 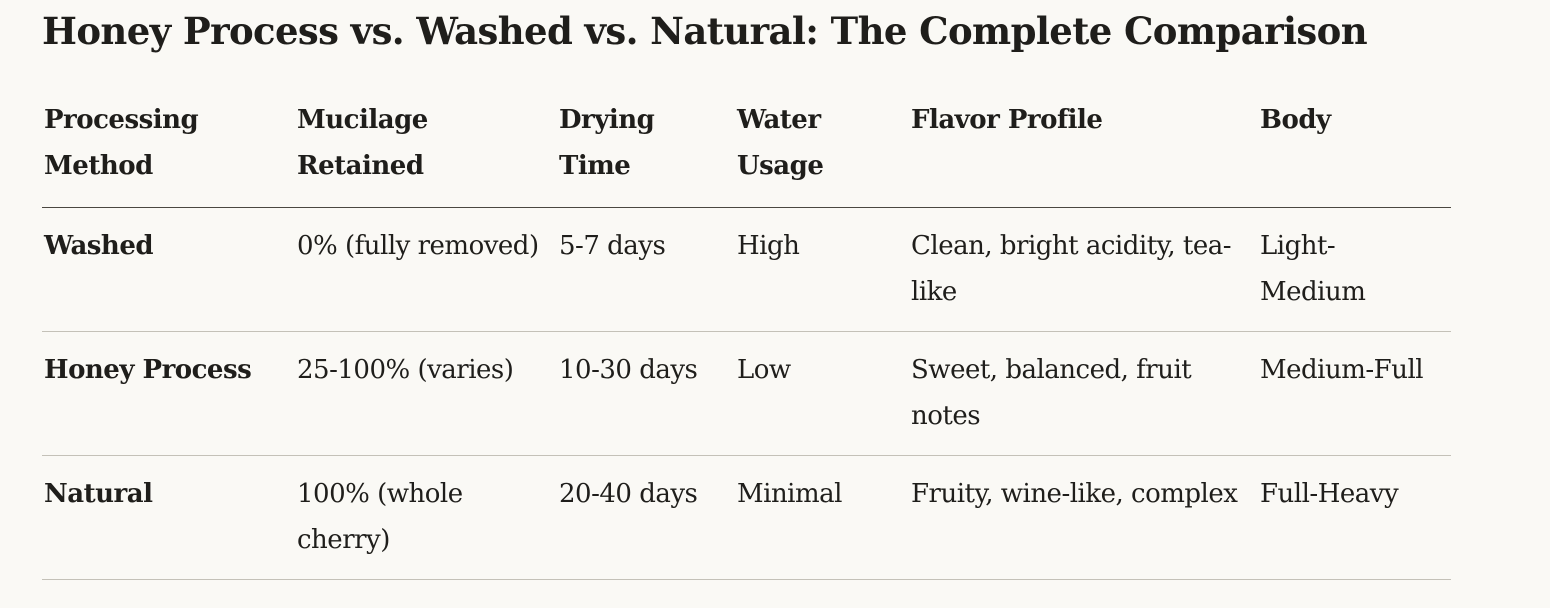 What do you see at coordinates (646, 152) in the screenshot?
I see `header-drying-time: Drying Time` at bounding box center [646, 152].